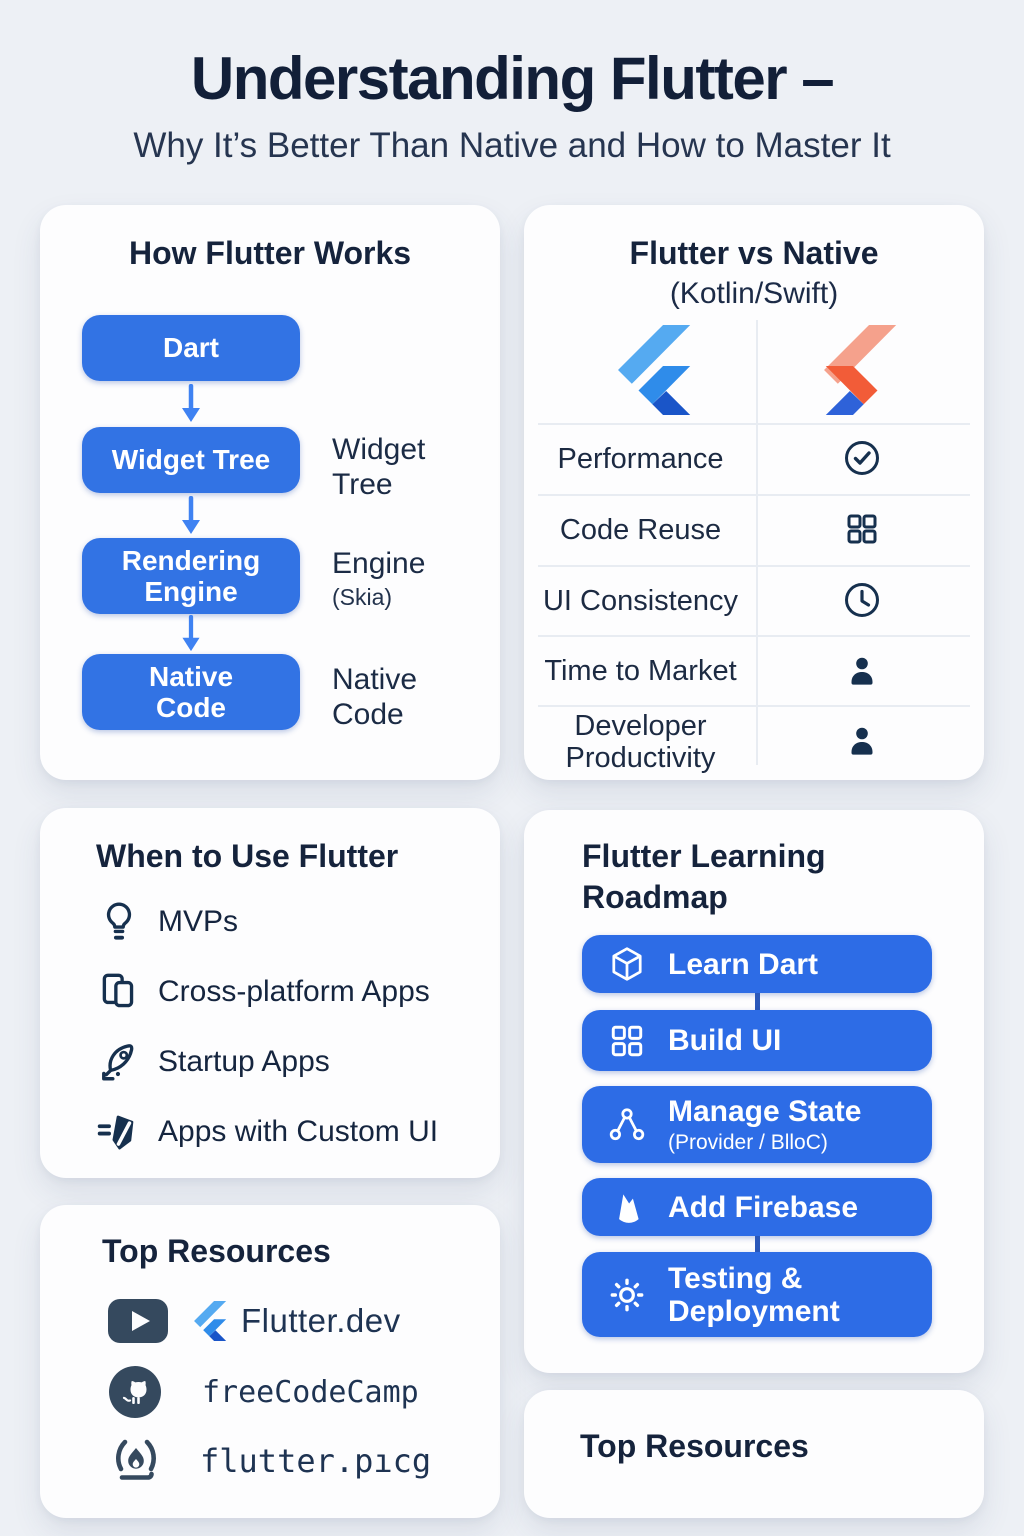 Image resolution: width=1024 pixels, height=1536 pixels. I want to click on top-resources-card-right: Top Resources, so click(754, 1454).